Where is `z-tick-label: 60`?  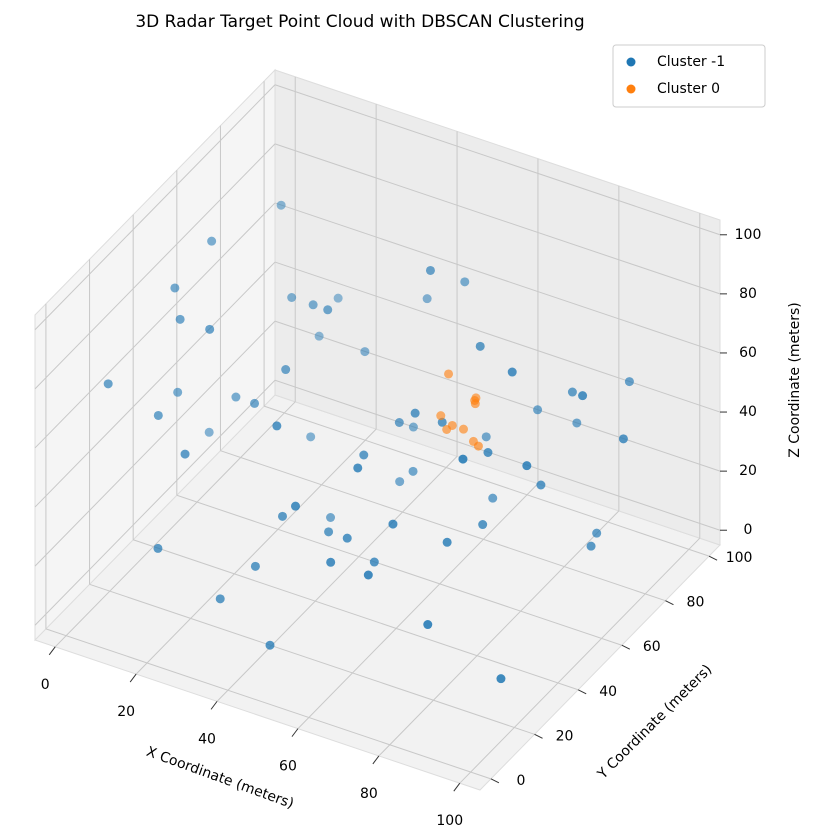 z-tick-label: 60 is located at coordinates (748, 353).